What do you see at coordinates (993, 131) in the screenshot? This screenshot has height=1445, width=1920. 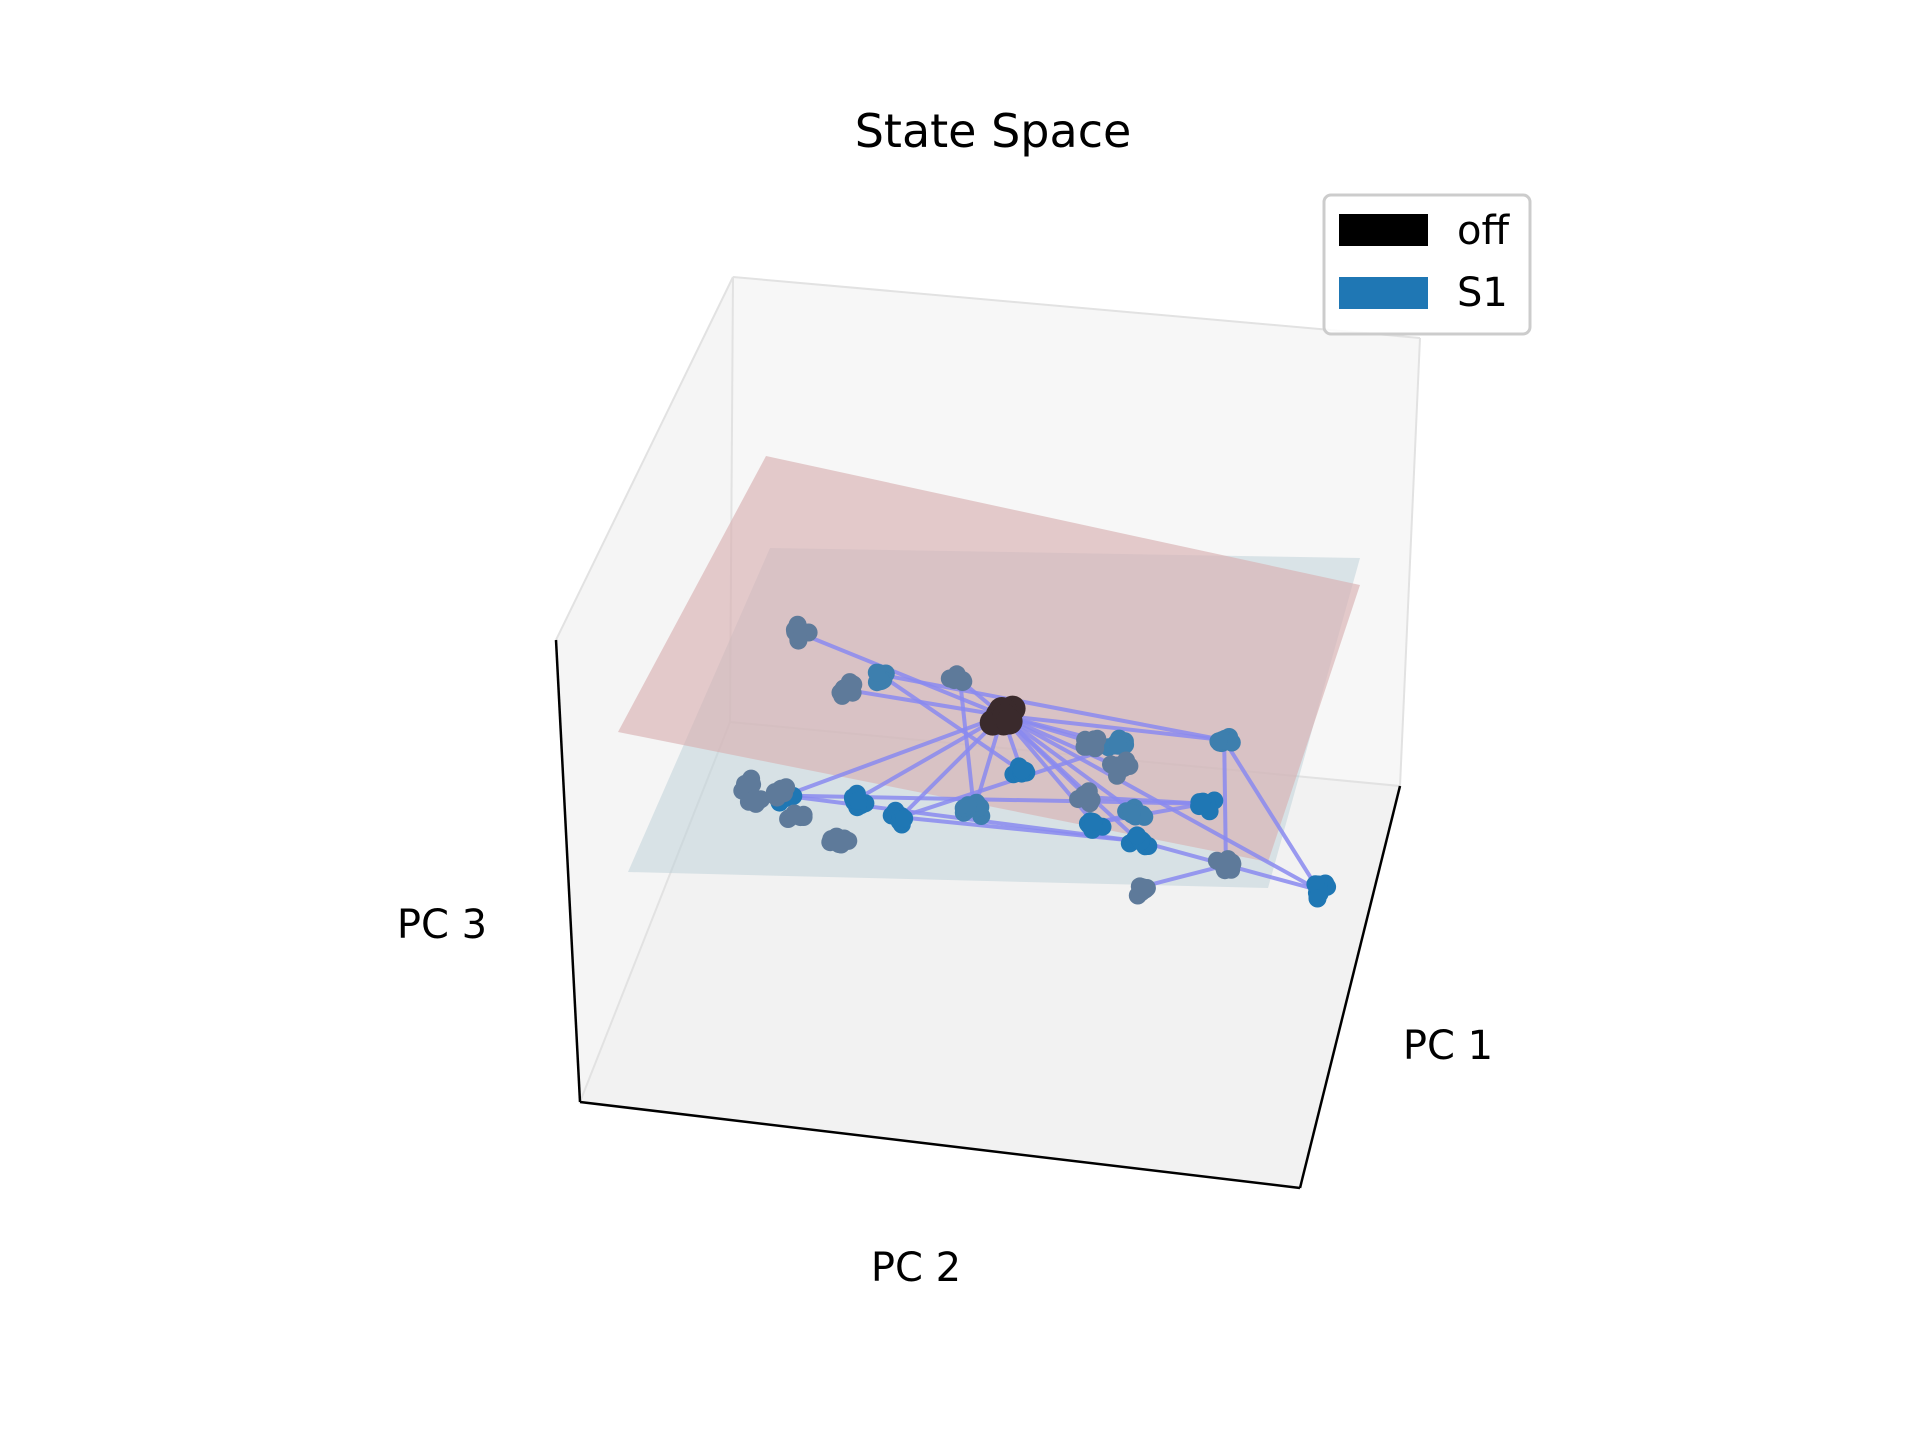 I see `chart-title: State Space` at bounding box center [993, 131].